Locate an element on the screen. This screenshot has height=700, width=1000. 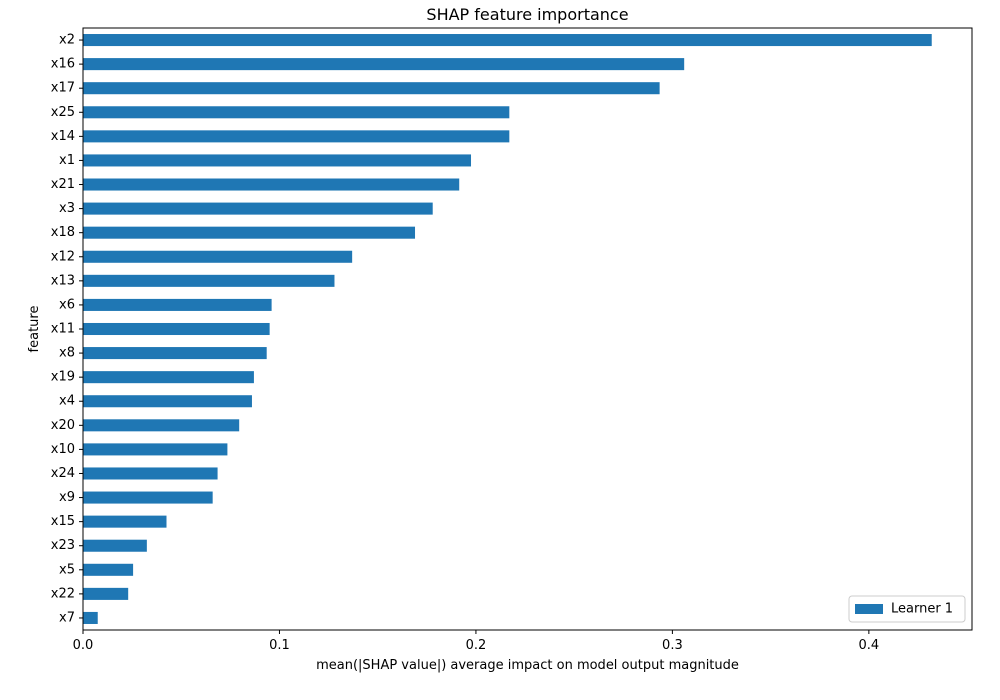
bar-x23 is located at coordinates (115, 545).